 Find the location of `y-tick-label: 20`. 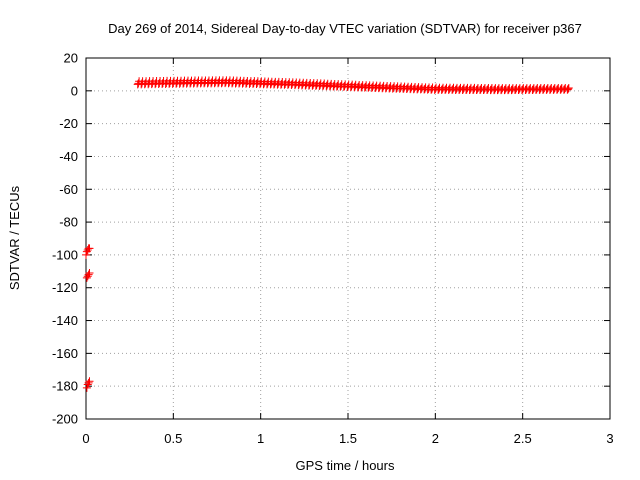

y-tick-label: 20 is located at coordinates (71, 58).